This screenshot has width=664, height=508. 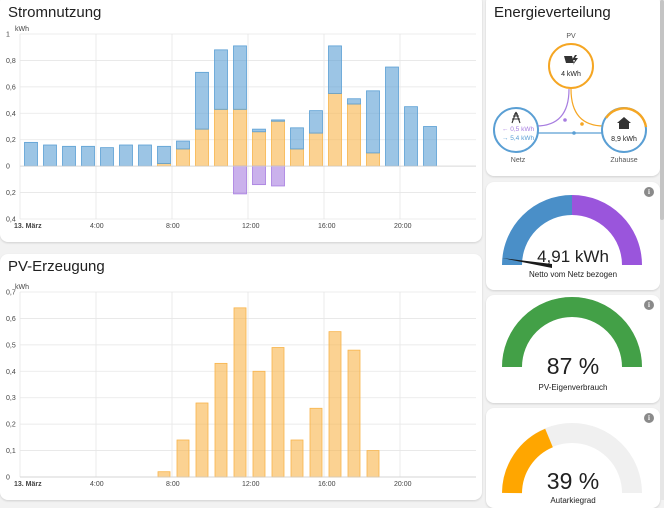 I want to click on x-tick-label: 8:00, so click(x=173, y=226).